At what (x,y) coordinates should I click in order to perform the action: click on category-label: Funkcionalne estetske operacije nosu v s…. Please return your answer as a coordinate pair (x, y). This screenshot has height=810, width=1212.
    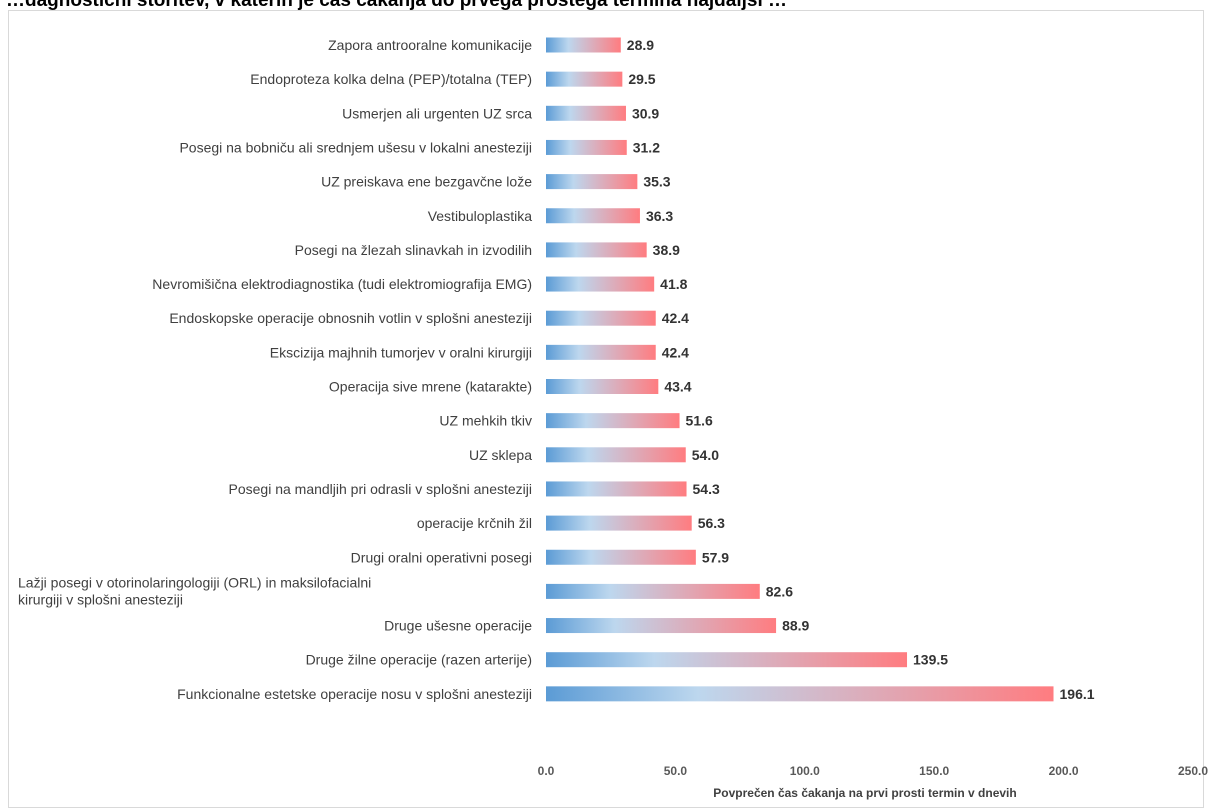
    Looking at the image, I should click on (354, 694).